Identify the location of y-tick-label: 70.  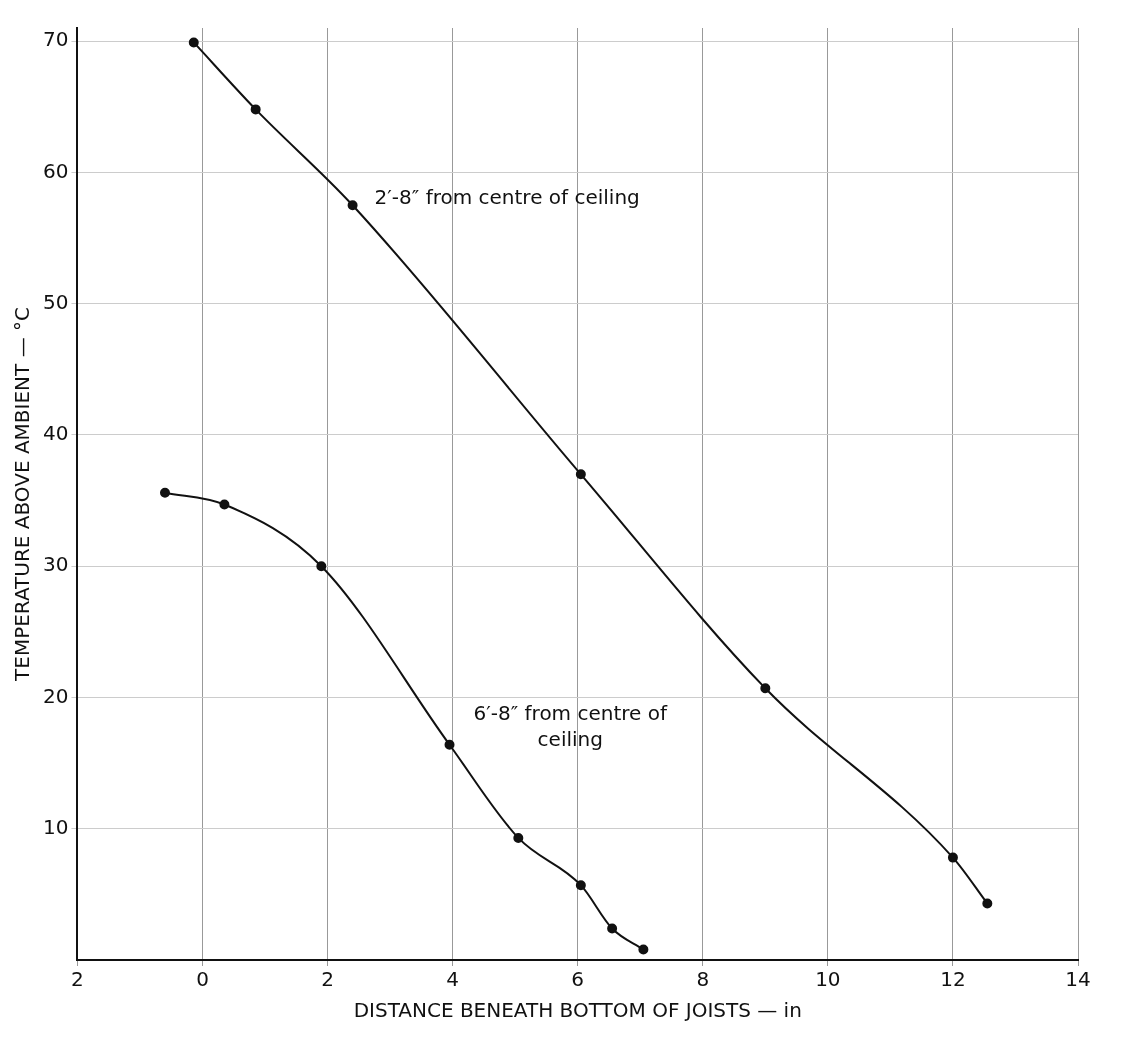
(56, 39).